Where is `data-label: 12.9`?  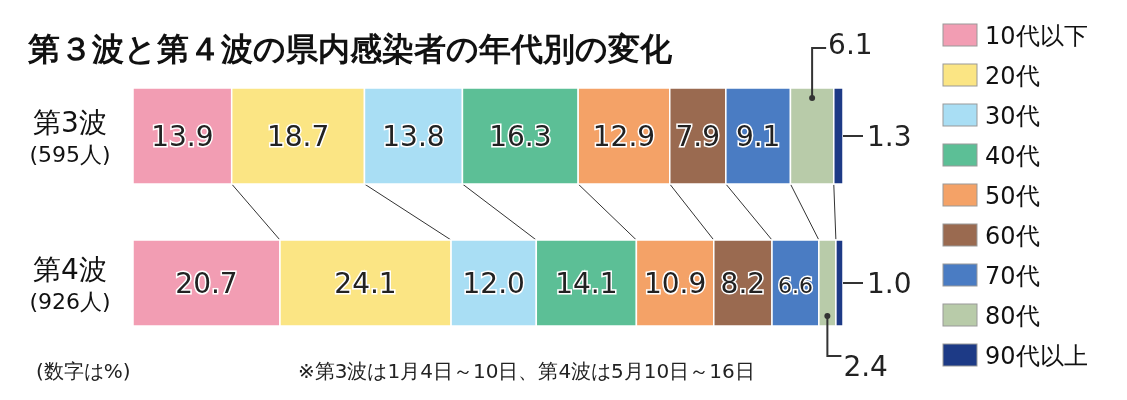
data-label: 12.9 is located at coordinates (624, 136).